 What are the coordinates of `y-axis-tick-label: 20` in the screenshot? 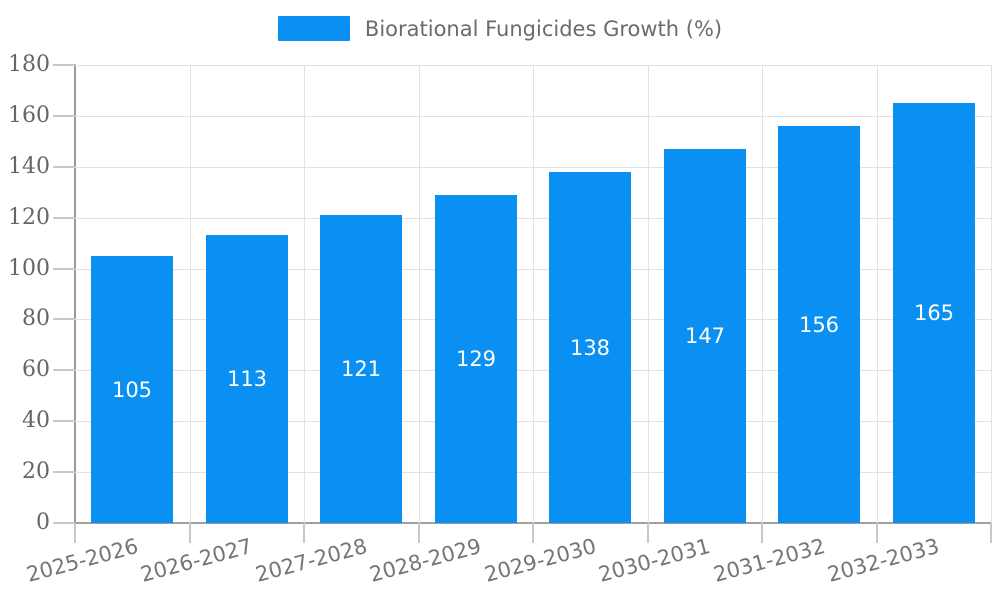 It's located at (36, 471).